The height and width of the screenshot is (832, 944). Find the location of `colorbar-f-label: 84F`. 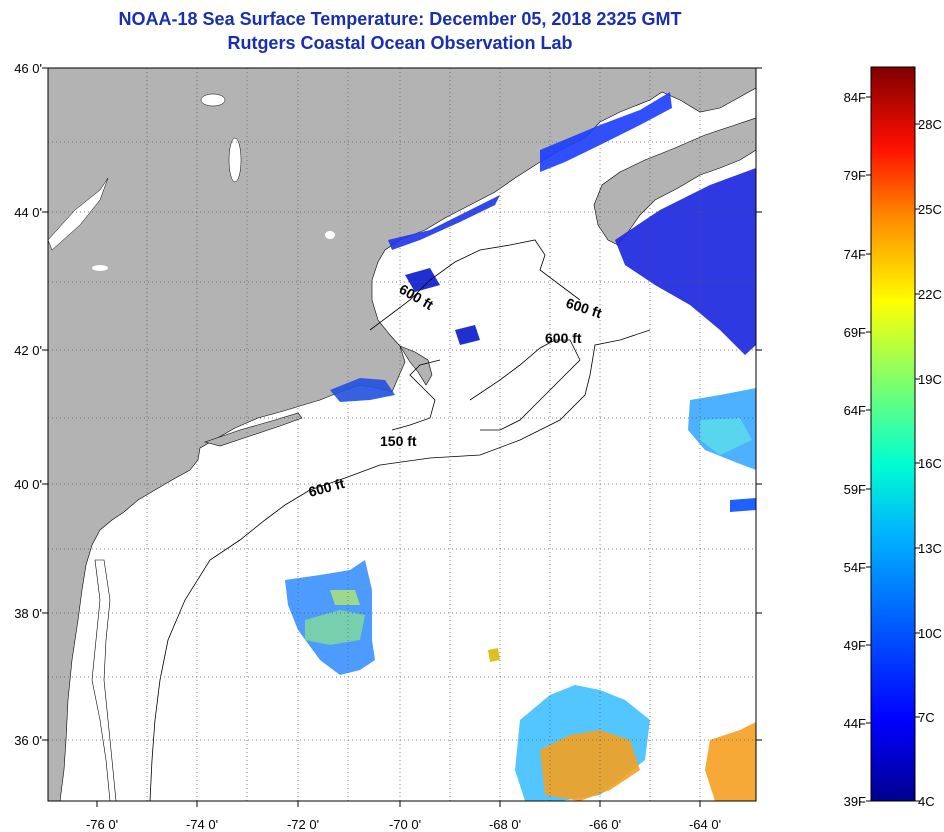

colorbar-f-label: 84F is located at coordinates (854, 97).